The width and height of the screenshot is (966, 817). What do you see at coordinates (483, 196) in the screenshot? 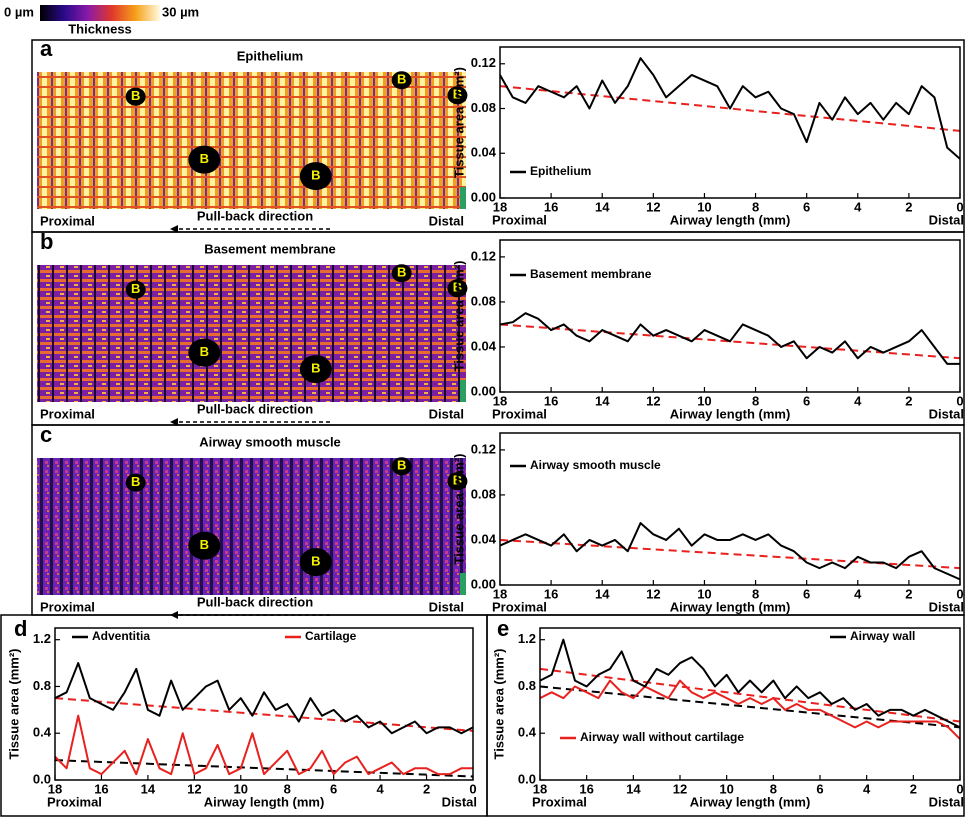
I see `y-tick-label: 0.00` at bounding box center [483, 196].